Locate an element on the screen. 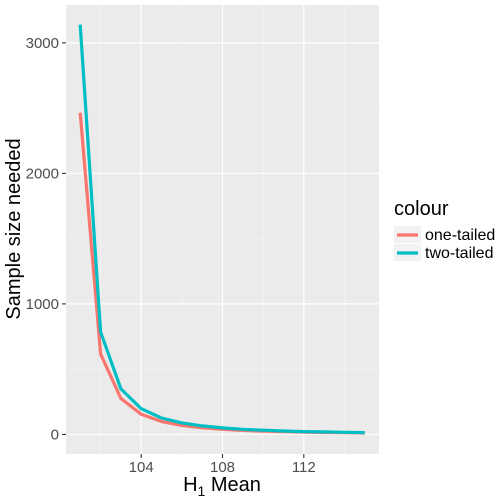 The width and height of the screenshot is (504, 504). x-tick-label: 112 is located at coordinates (304, 467).